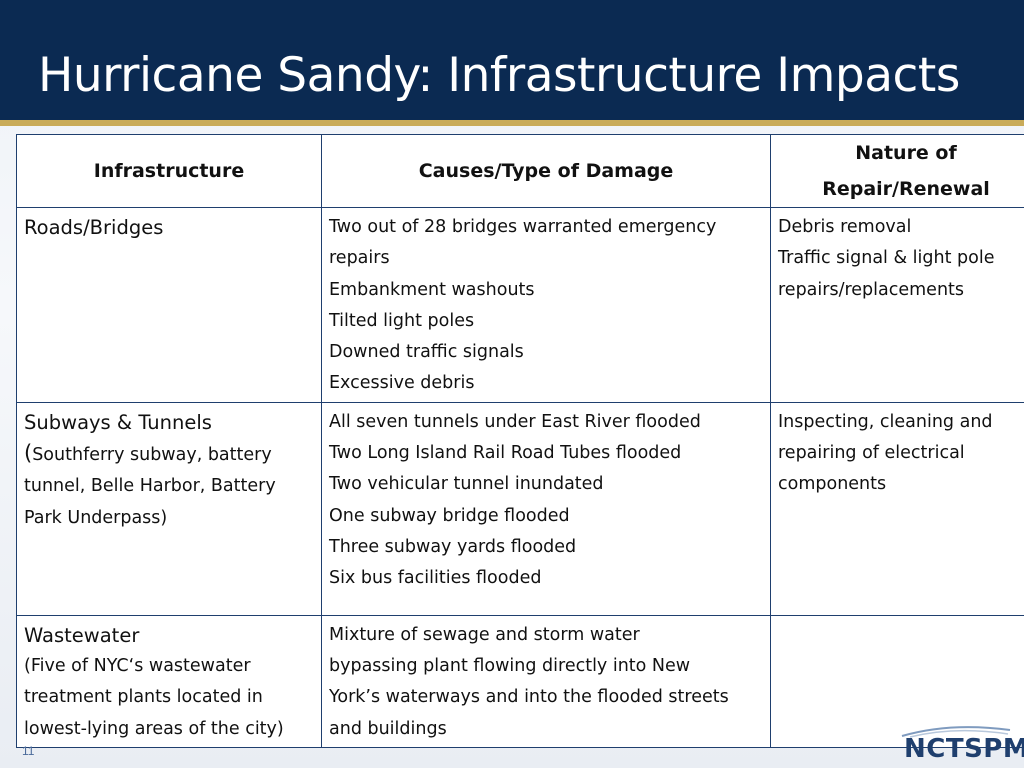 This screenshot has height=768, width=1024. What do you see at coordinates (426, 352) in the screenshot?
I see `cause-item: Downed traffic signals` at bounding box center [426, 352].